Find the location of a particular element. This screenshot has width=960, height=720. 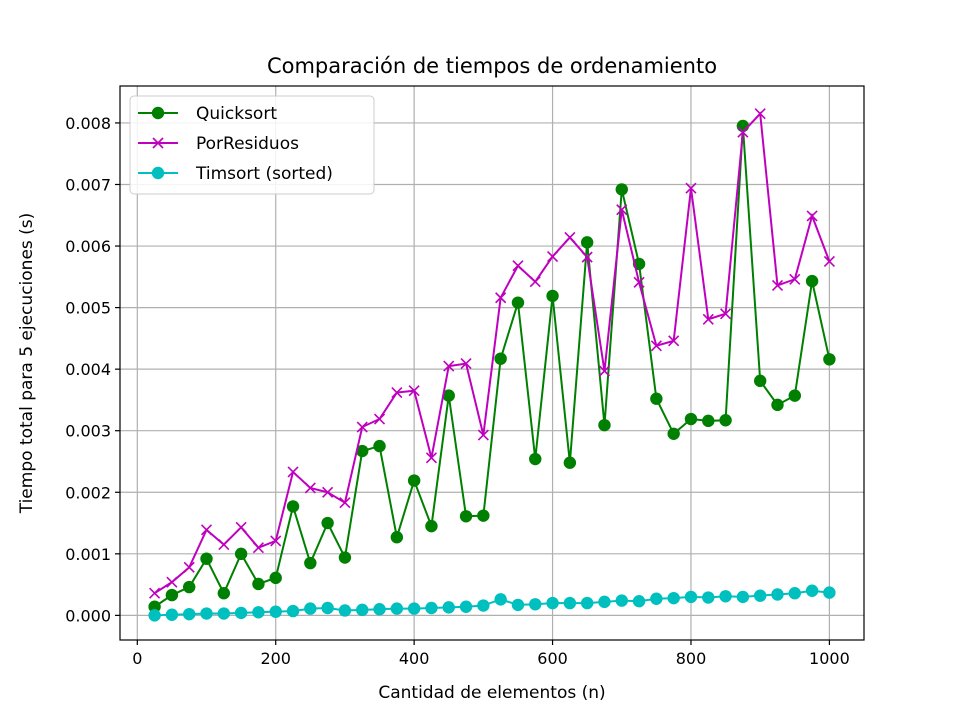

x-tick-label: 200 is located at coordinates (275, 658).